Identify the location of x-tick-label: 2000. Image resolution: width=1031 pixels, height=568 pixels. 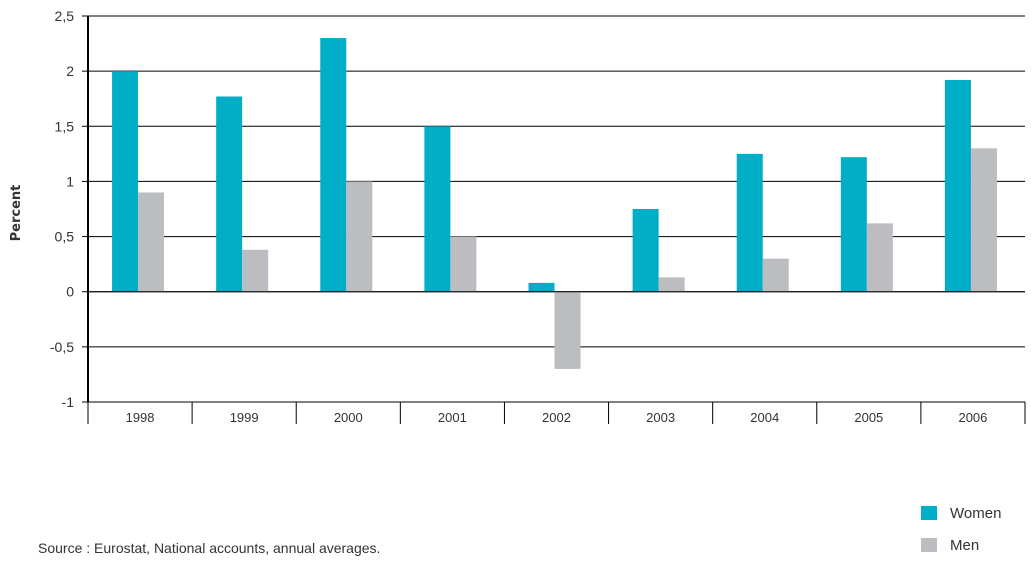
(348, 417).